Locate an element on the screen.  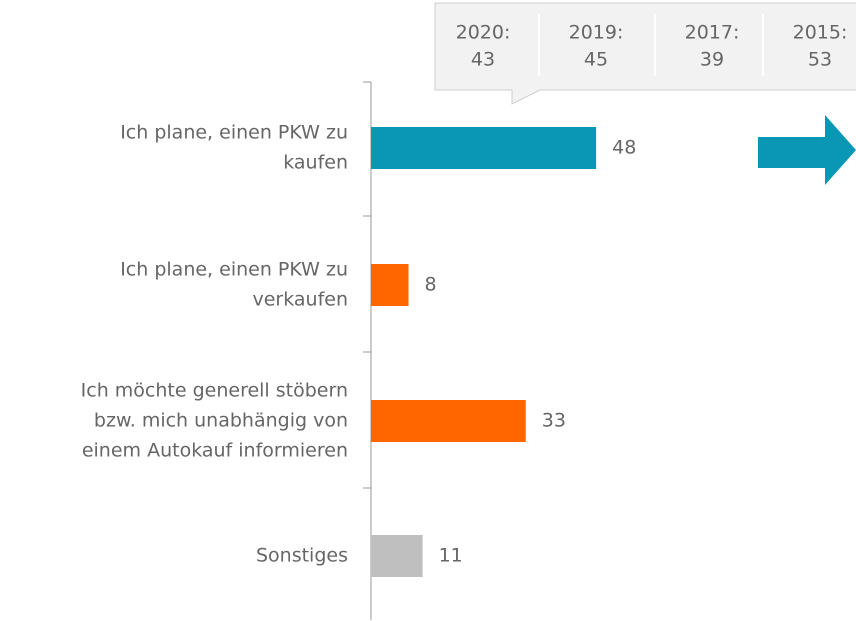
category-label: einem Autokauf informieren is located at coordinates (215, 451).